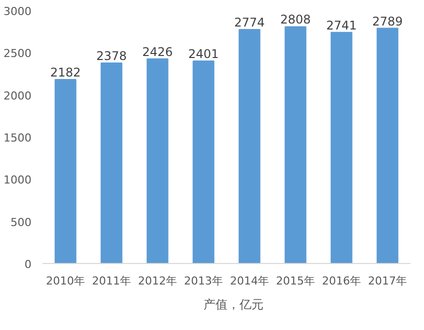 The height and width of the screenshot is (330, 424). What do you see at coordinates (112, 281) in the screenshot?
I see `x-tick-label: 2011年` at bounding box center [112, 281].